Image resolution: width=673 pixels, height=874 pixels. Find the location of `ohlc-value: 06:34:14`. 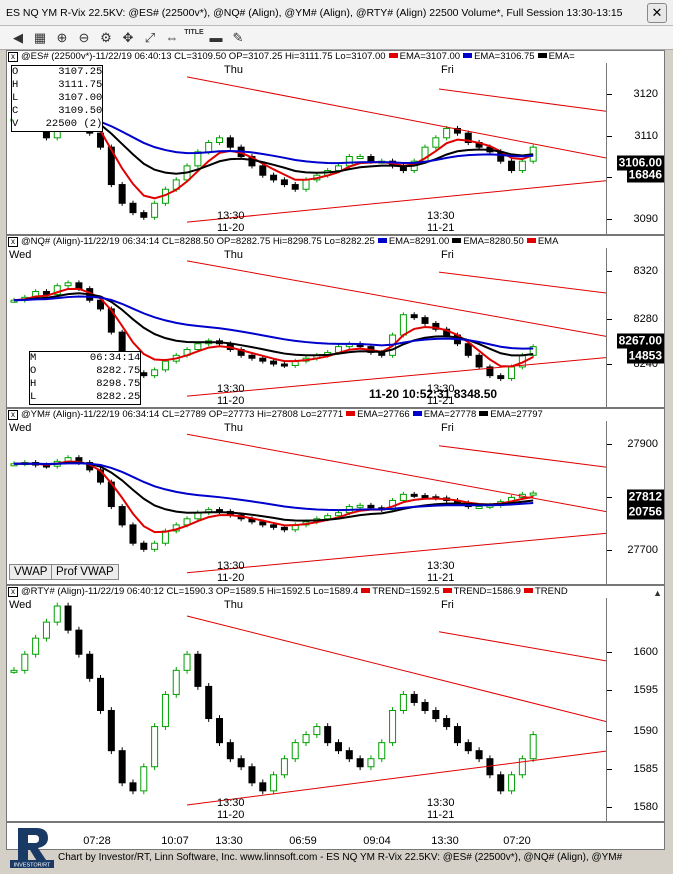

ohlc-value: 06:34:14 is located at coordinates (115, 358).